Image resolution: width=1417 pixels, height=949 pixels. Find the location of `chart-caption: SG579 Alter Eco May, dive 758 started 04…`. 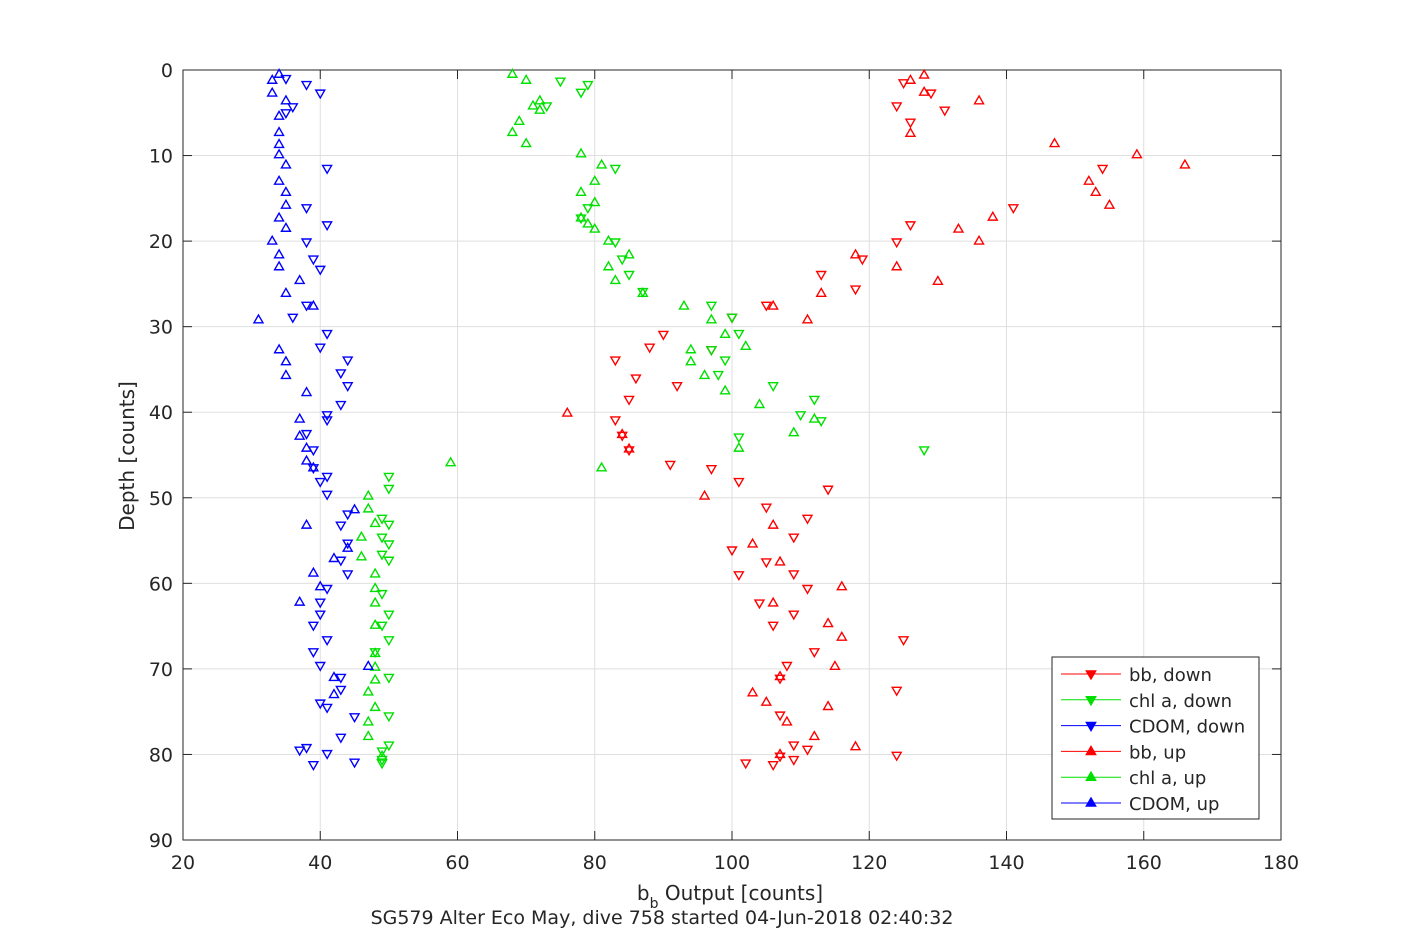

chart-caption: SG579 Alter Eco May, dive 758 started 04… is located at coordinates (662, 918).